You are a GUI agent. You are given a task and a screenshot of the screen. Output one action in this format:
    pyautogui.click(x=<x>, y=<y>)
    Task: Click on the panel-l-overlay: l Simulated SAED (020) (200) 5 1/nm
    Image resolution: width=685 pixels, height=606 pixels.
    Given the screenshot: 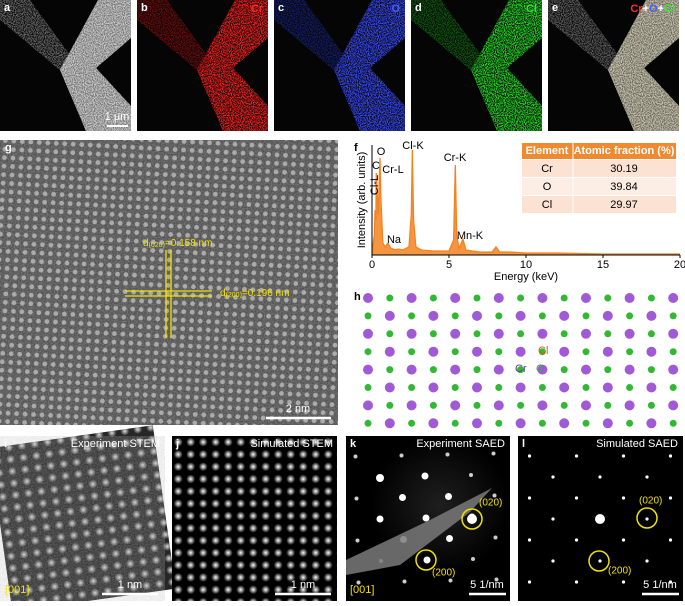 What is the action you would take?
    pyautogui.click(x=600, y=517)
    